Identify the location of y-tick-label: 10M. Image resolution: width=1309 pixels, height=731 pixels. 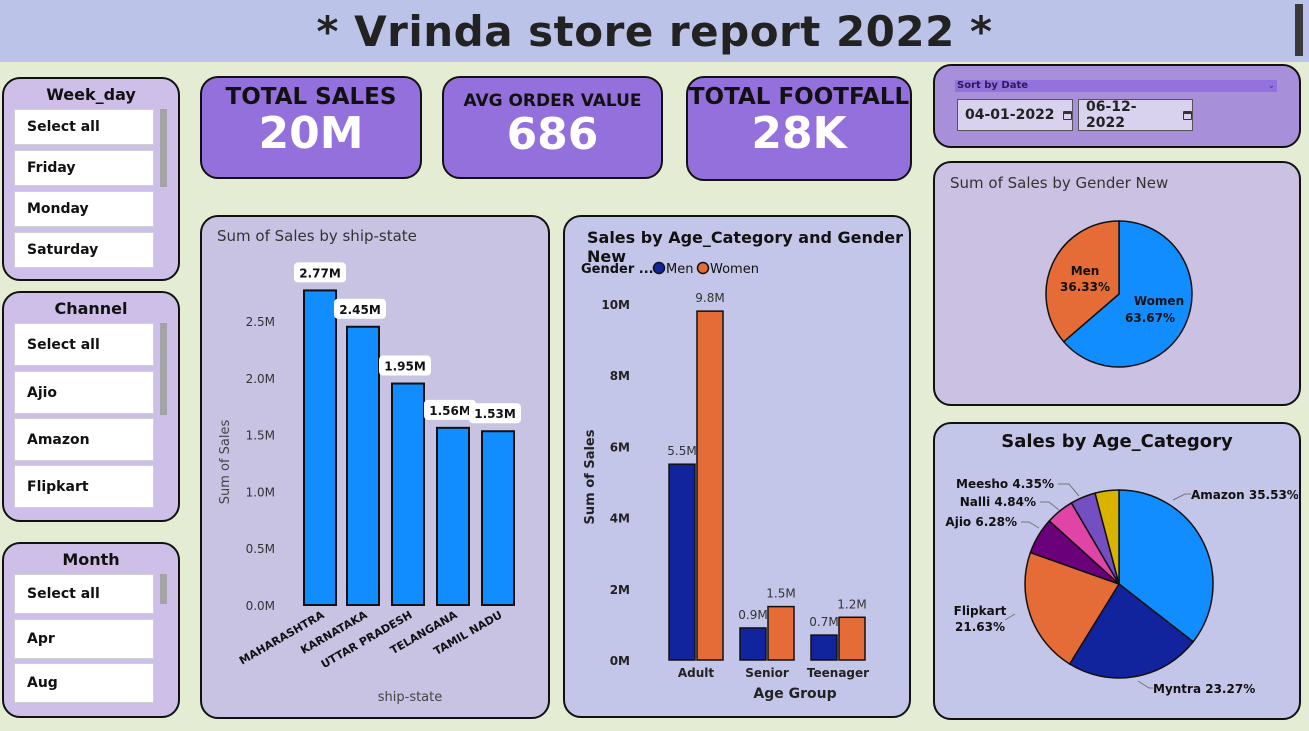
(615, 305).